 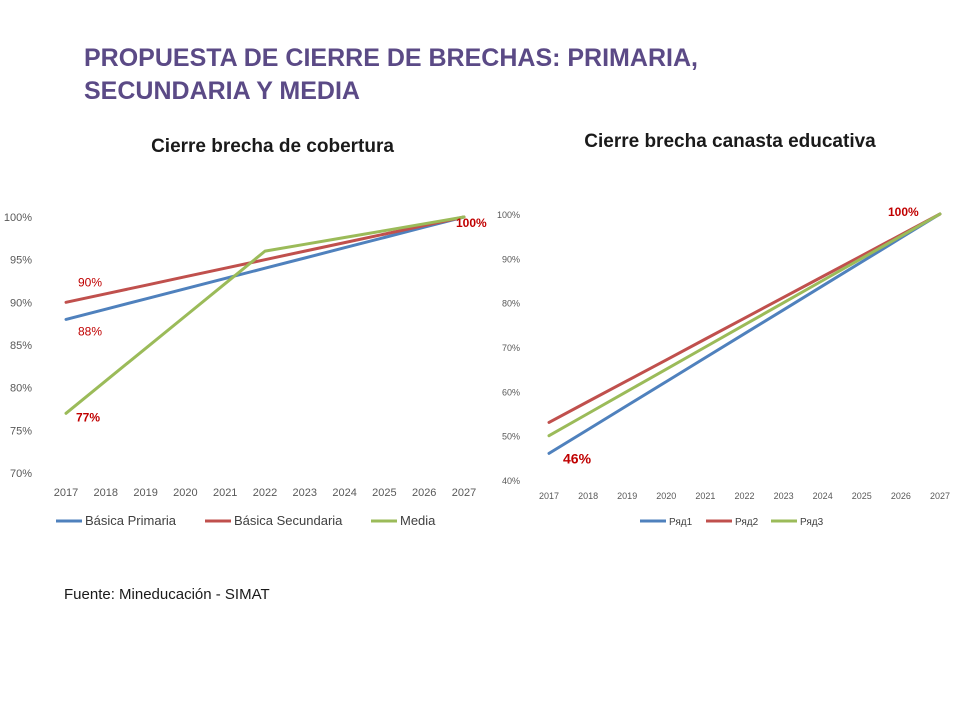 What do you see at coordinates (90, 331) in the screenshot?
I see `data-label: 88%` at bounding box center [90, 331].